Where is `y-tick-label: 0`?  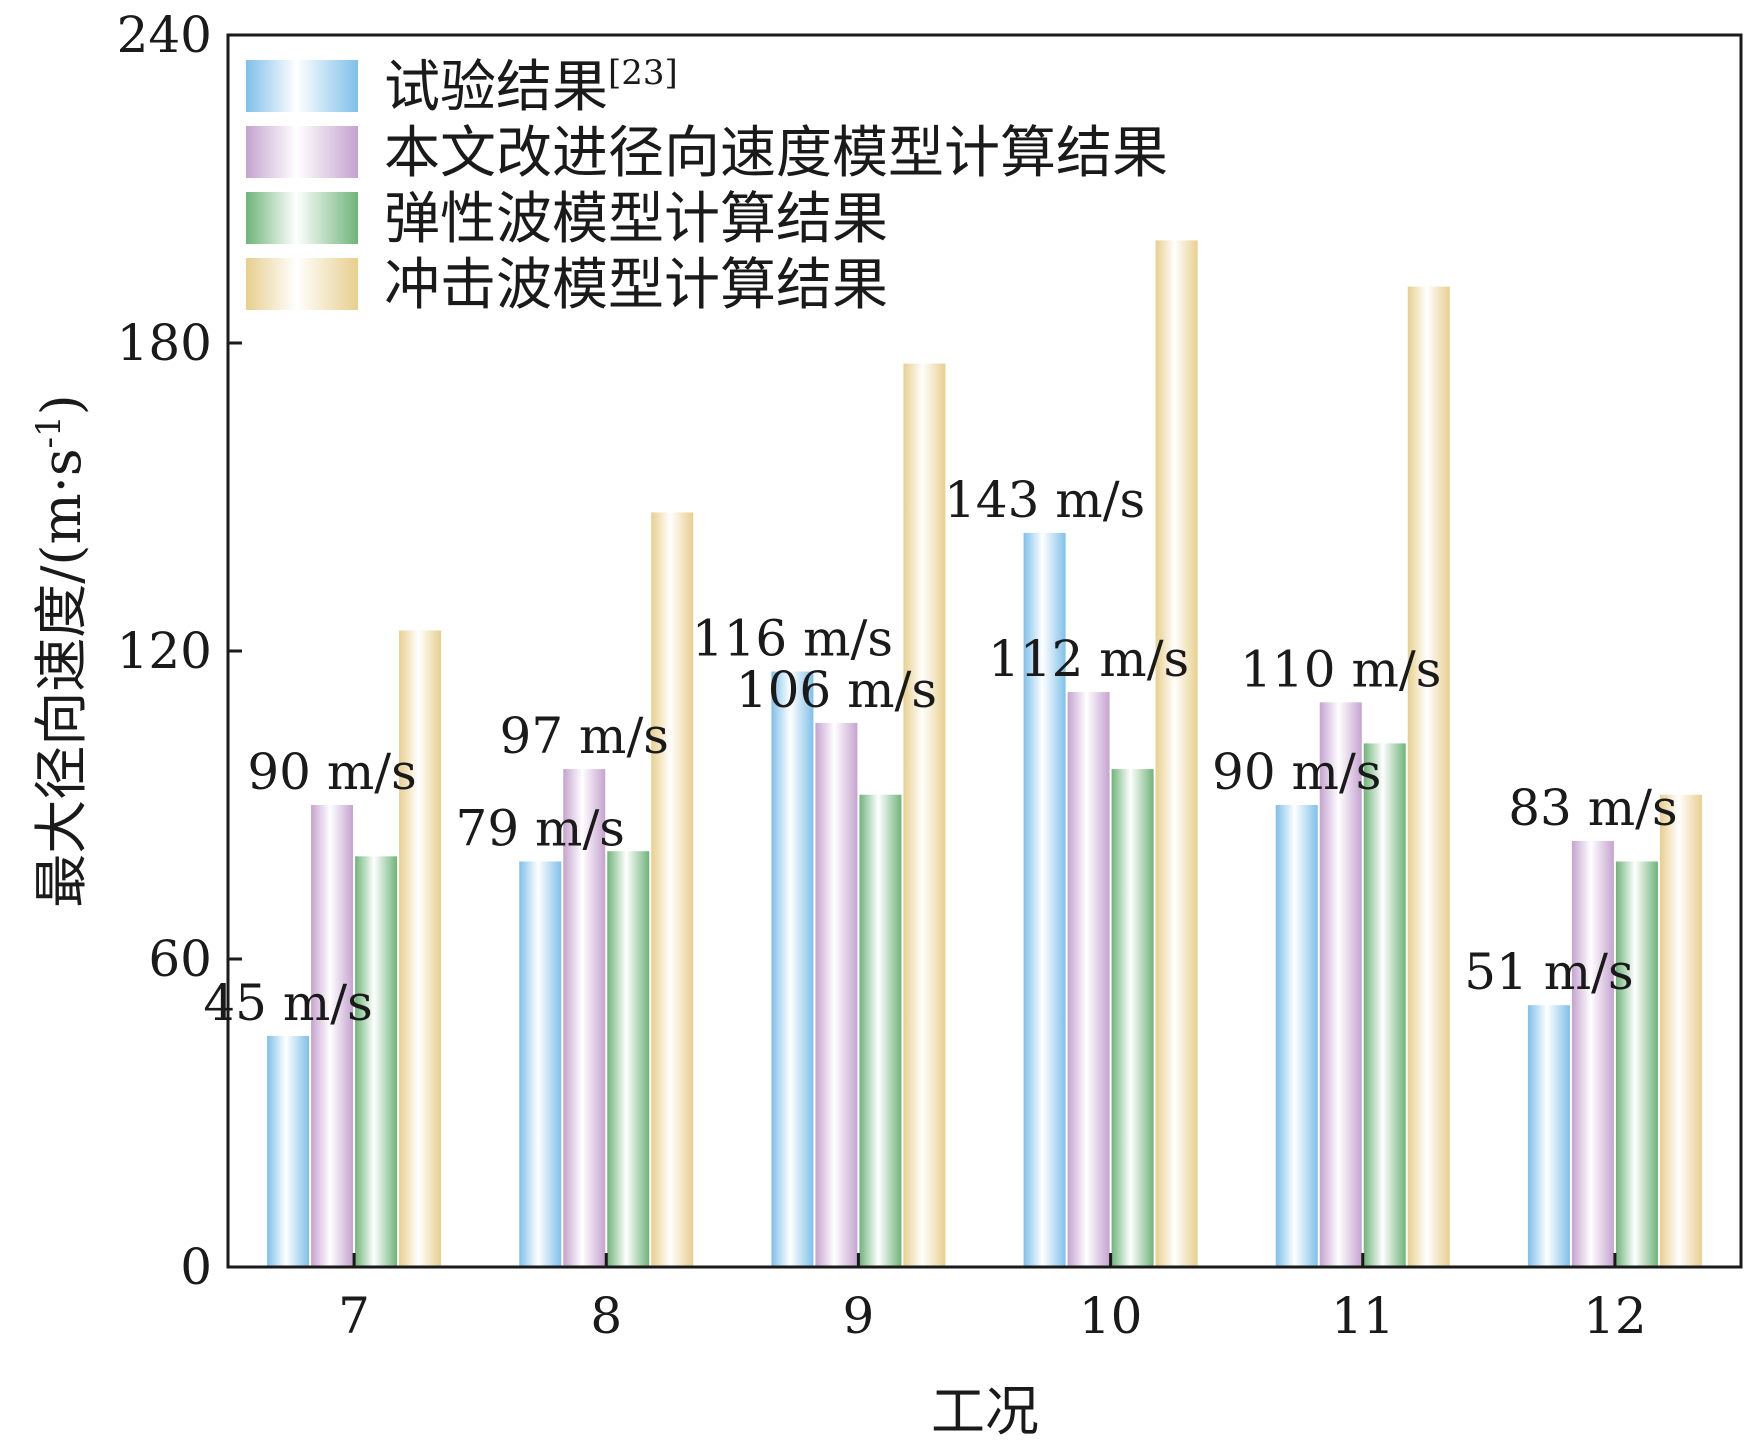 y-tick-label: 0 is located at coordinates (196, 1267).